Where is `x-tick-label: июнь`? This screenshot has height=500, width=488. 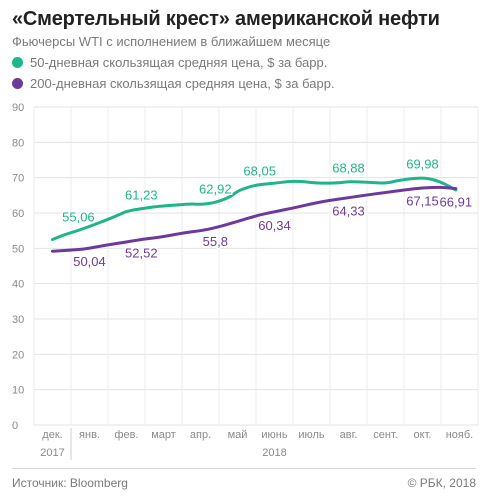 x-tick-label: июнь is located at coordinates (274, 435).